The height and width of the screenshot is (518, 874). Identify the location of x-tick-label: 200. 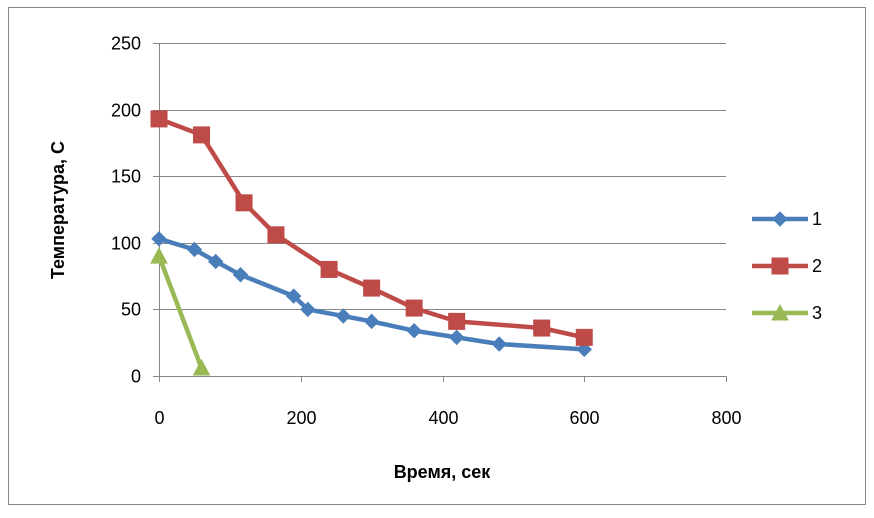
(301, 418).